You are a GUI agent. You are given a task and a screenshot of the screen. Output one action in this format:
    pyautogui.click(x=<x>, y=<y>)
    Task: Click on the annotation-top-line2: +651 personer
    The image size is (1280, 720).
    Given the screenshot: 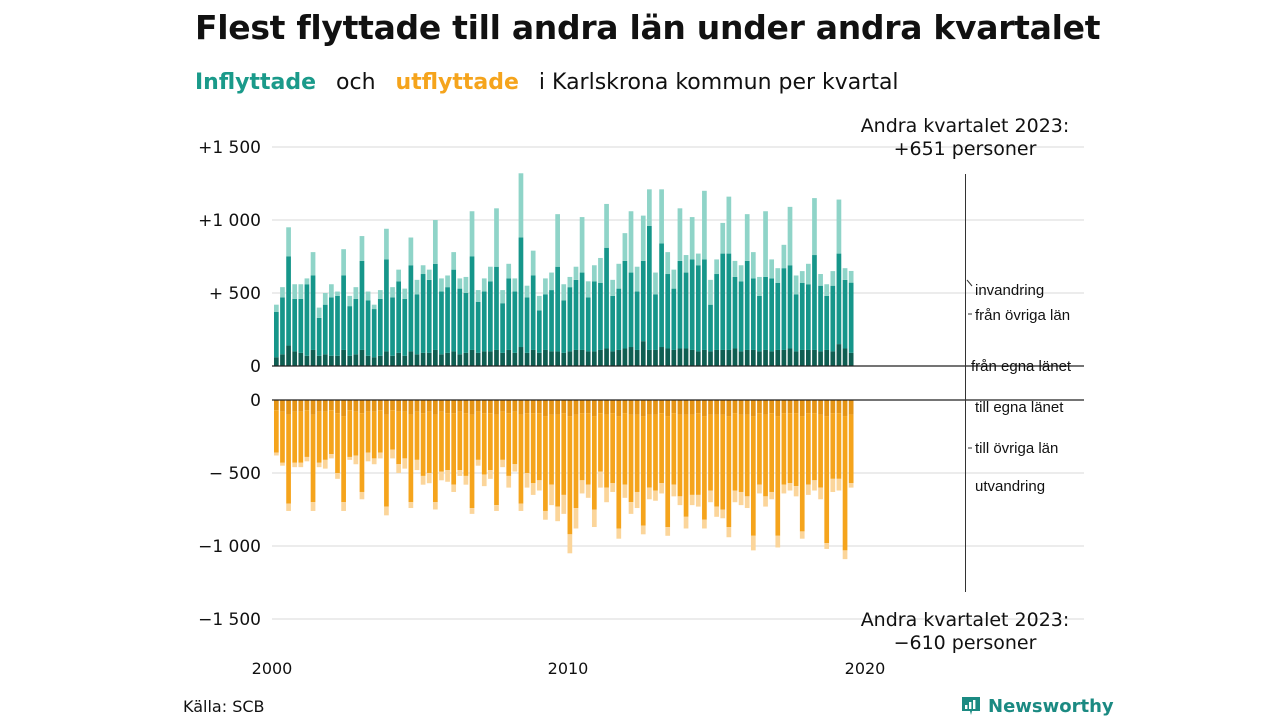 What is the action you would take?
    pyautogui.click(x=965, y=149)
    